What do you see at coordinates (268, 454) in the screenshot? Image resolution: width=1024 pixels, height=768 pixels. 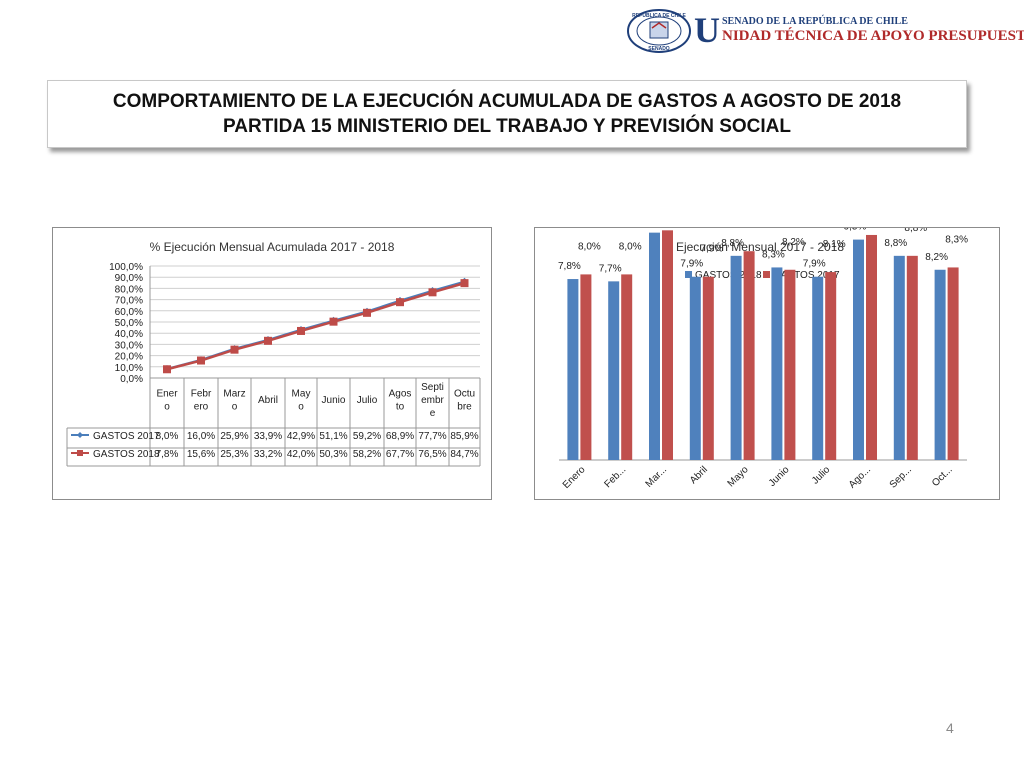 I see `table-cell-value: 33,2%` at bounding box center [268, 454].